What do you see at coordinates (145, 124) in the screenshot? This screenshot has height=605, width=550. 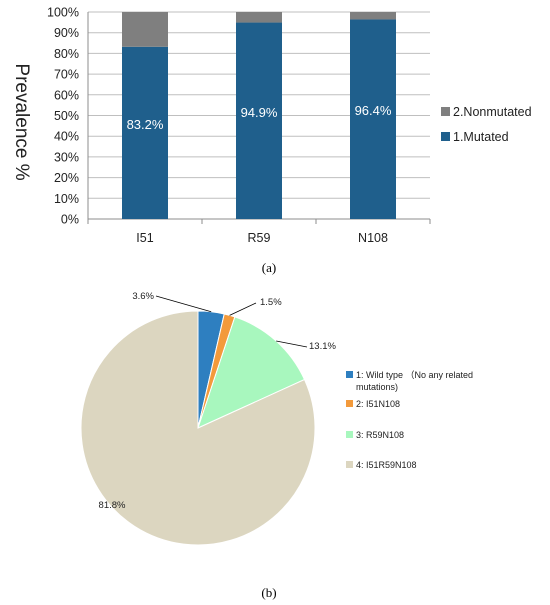 I see `bar-data-label: 83.2%` at bounding box center [145, 124].